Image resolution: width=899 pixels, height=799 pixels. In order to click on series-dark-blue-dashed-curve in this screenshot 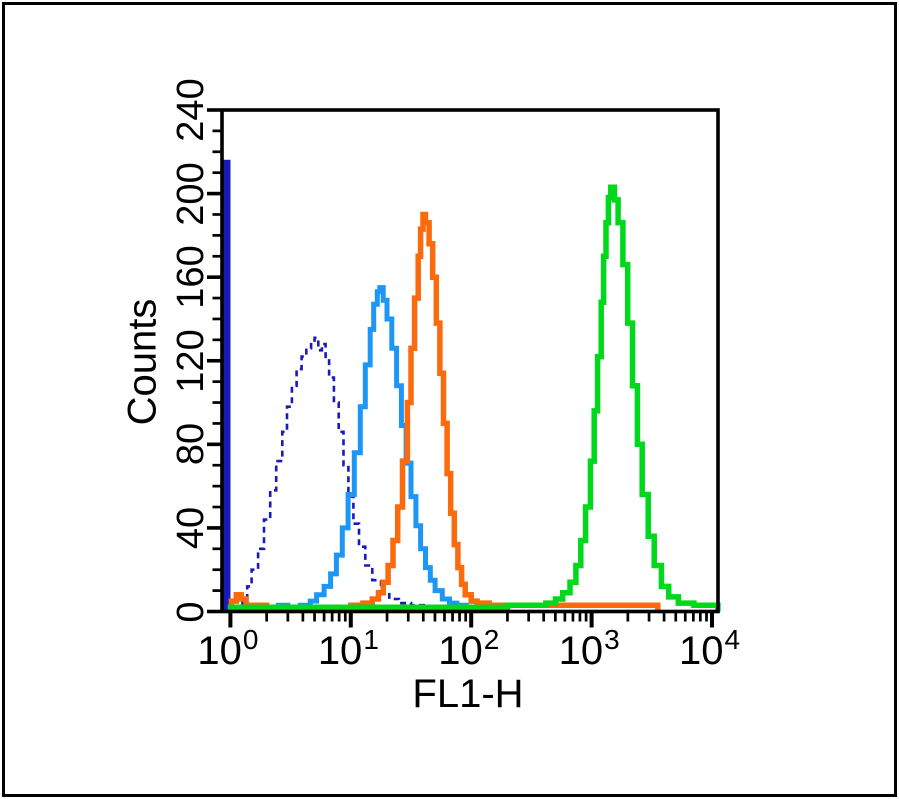, I will do `click(348, 474)`.